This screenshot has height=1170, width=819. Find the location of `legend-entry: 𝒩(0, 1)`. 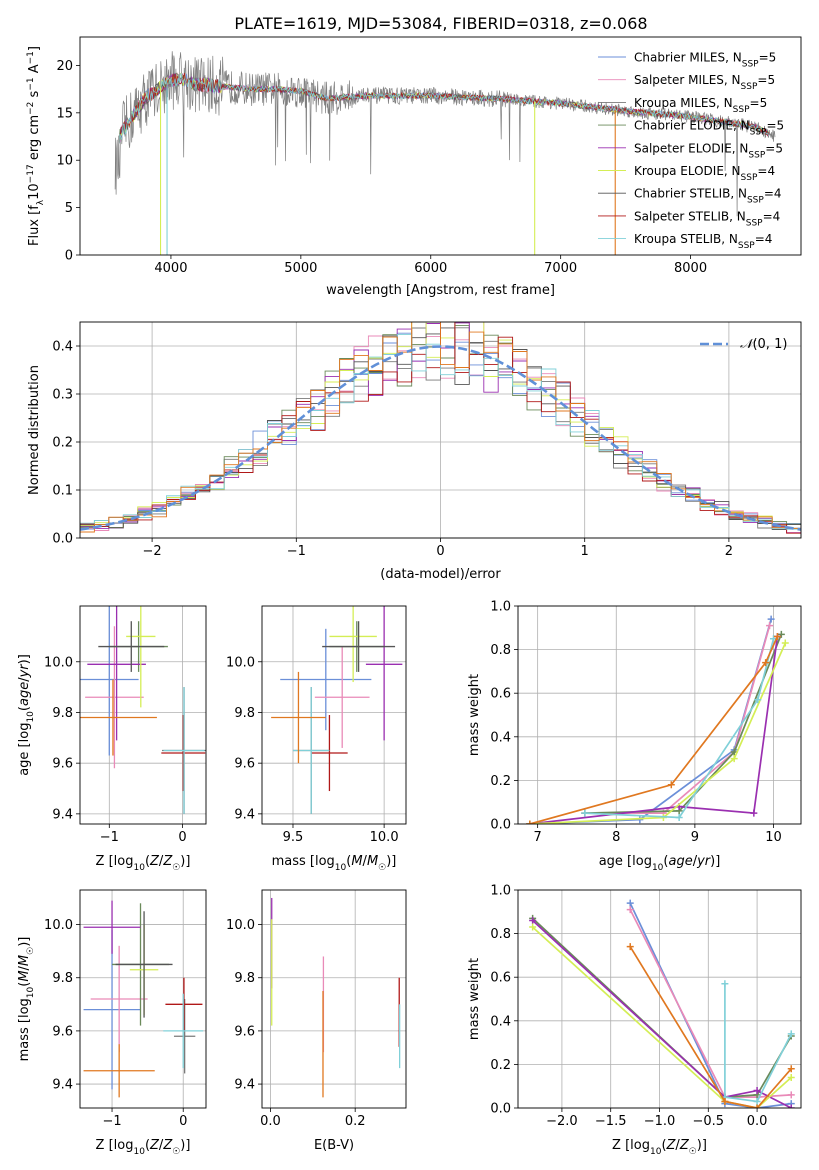

legend-entry: 𝒩(0, 1) is located at coordinates (763, 344).